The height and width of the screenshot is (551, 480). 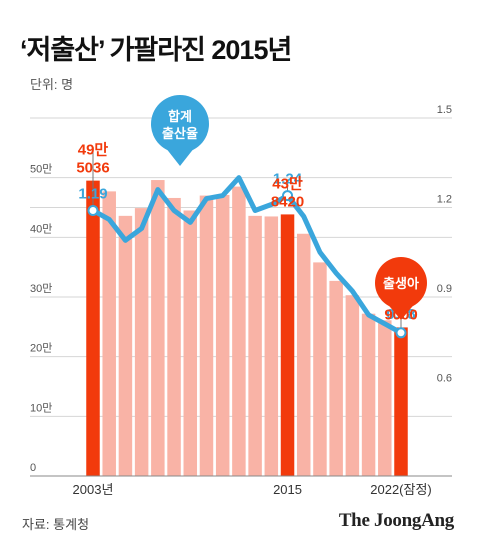 I want to click on fertility-callout-bubble, so click(x=180, y=124).